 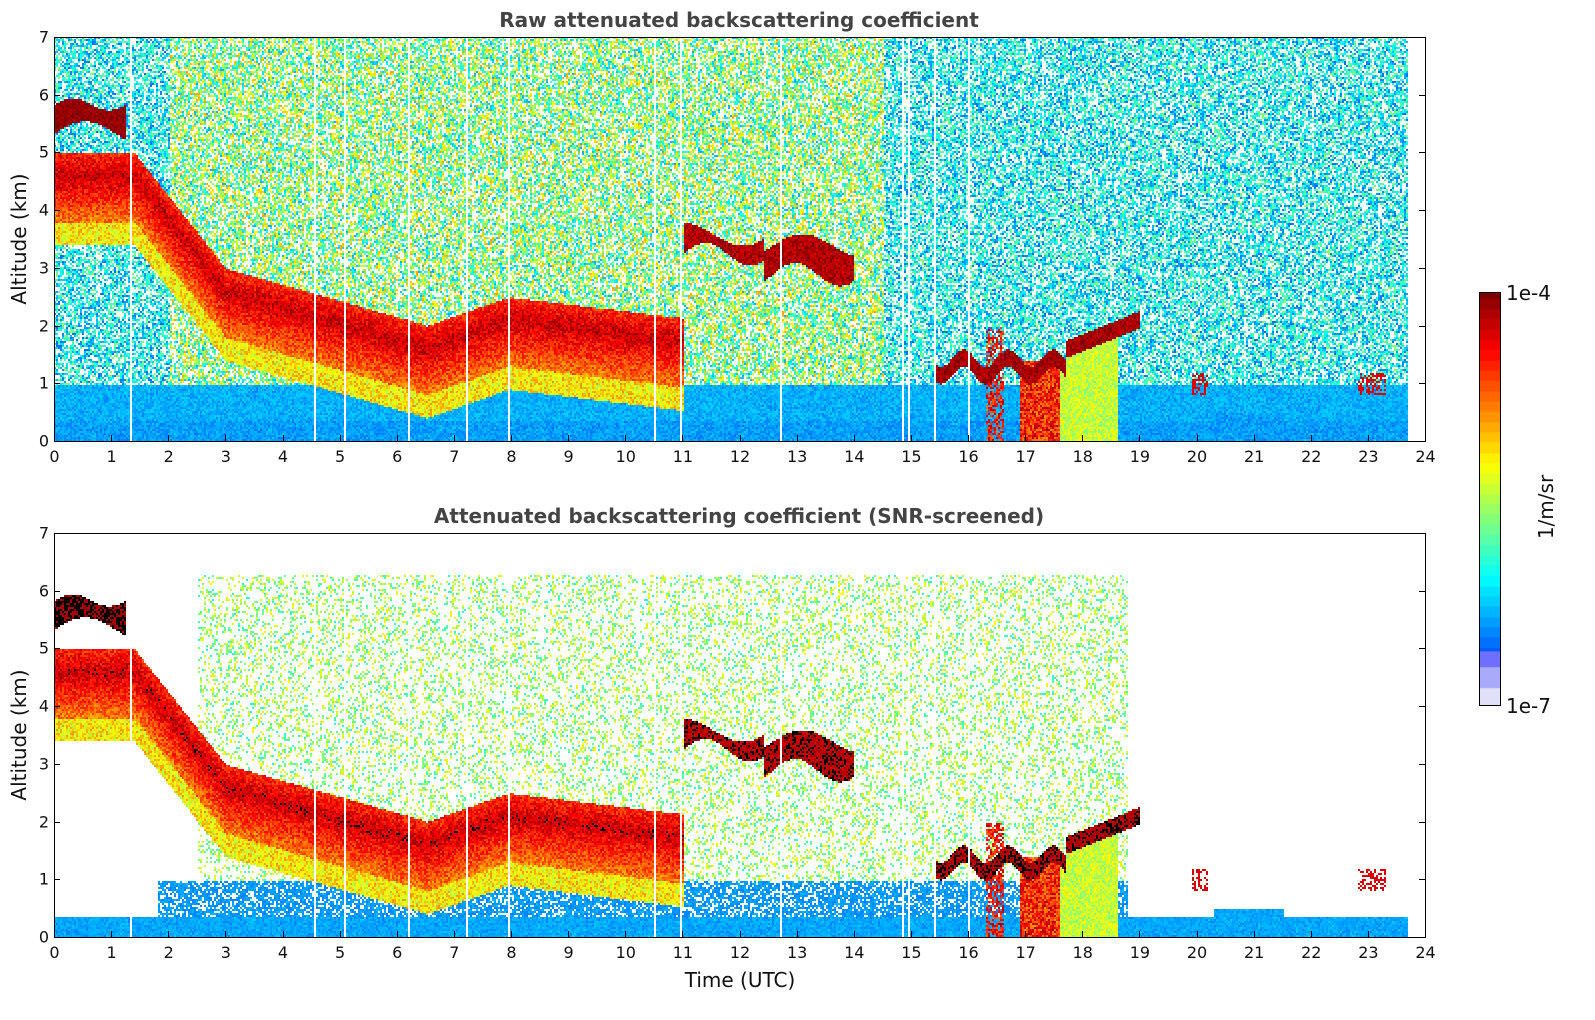 I want to click on x-tick-label: 16, so click(x=968, y=952).